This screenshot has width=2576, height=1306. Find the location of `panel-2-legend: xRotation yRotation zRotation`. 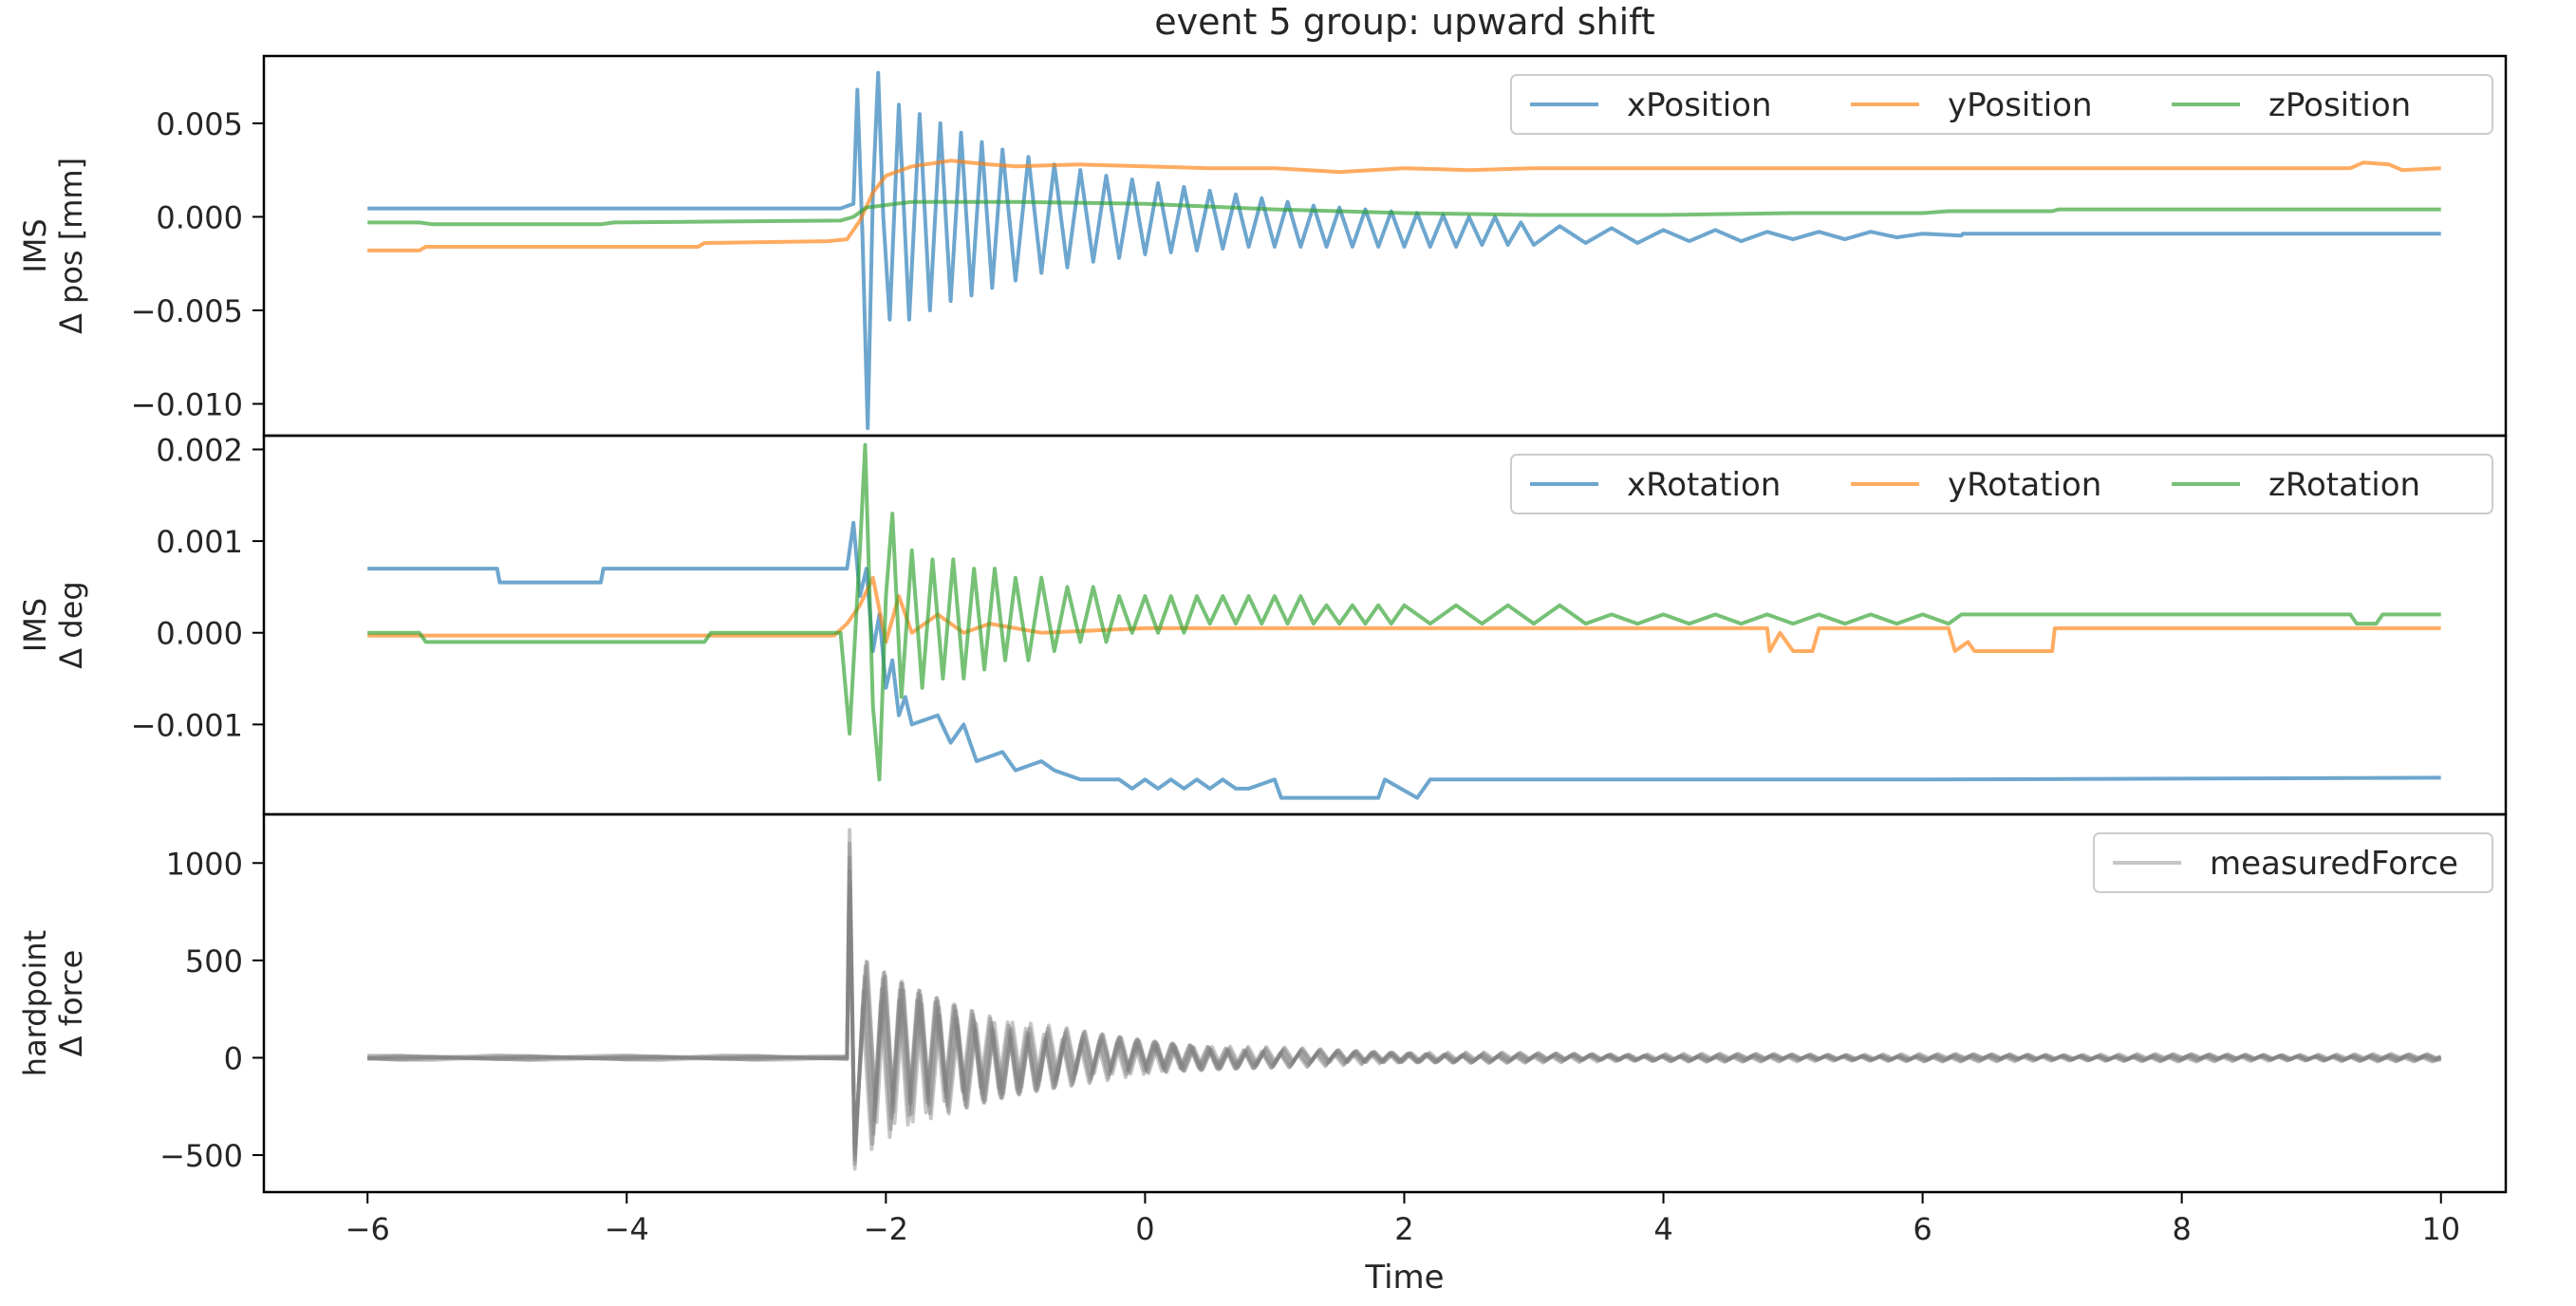

panel-2-legend: xRotation yRotation zRotation is located at coordinates (2001, 484).